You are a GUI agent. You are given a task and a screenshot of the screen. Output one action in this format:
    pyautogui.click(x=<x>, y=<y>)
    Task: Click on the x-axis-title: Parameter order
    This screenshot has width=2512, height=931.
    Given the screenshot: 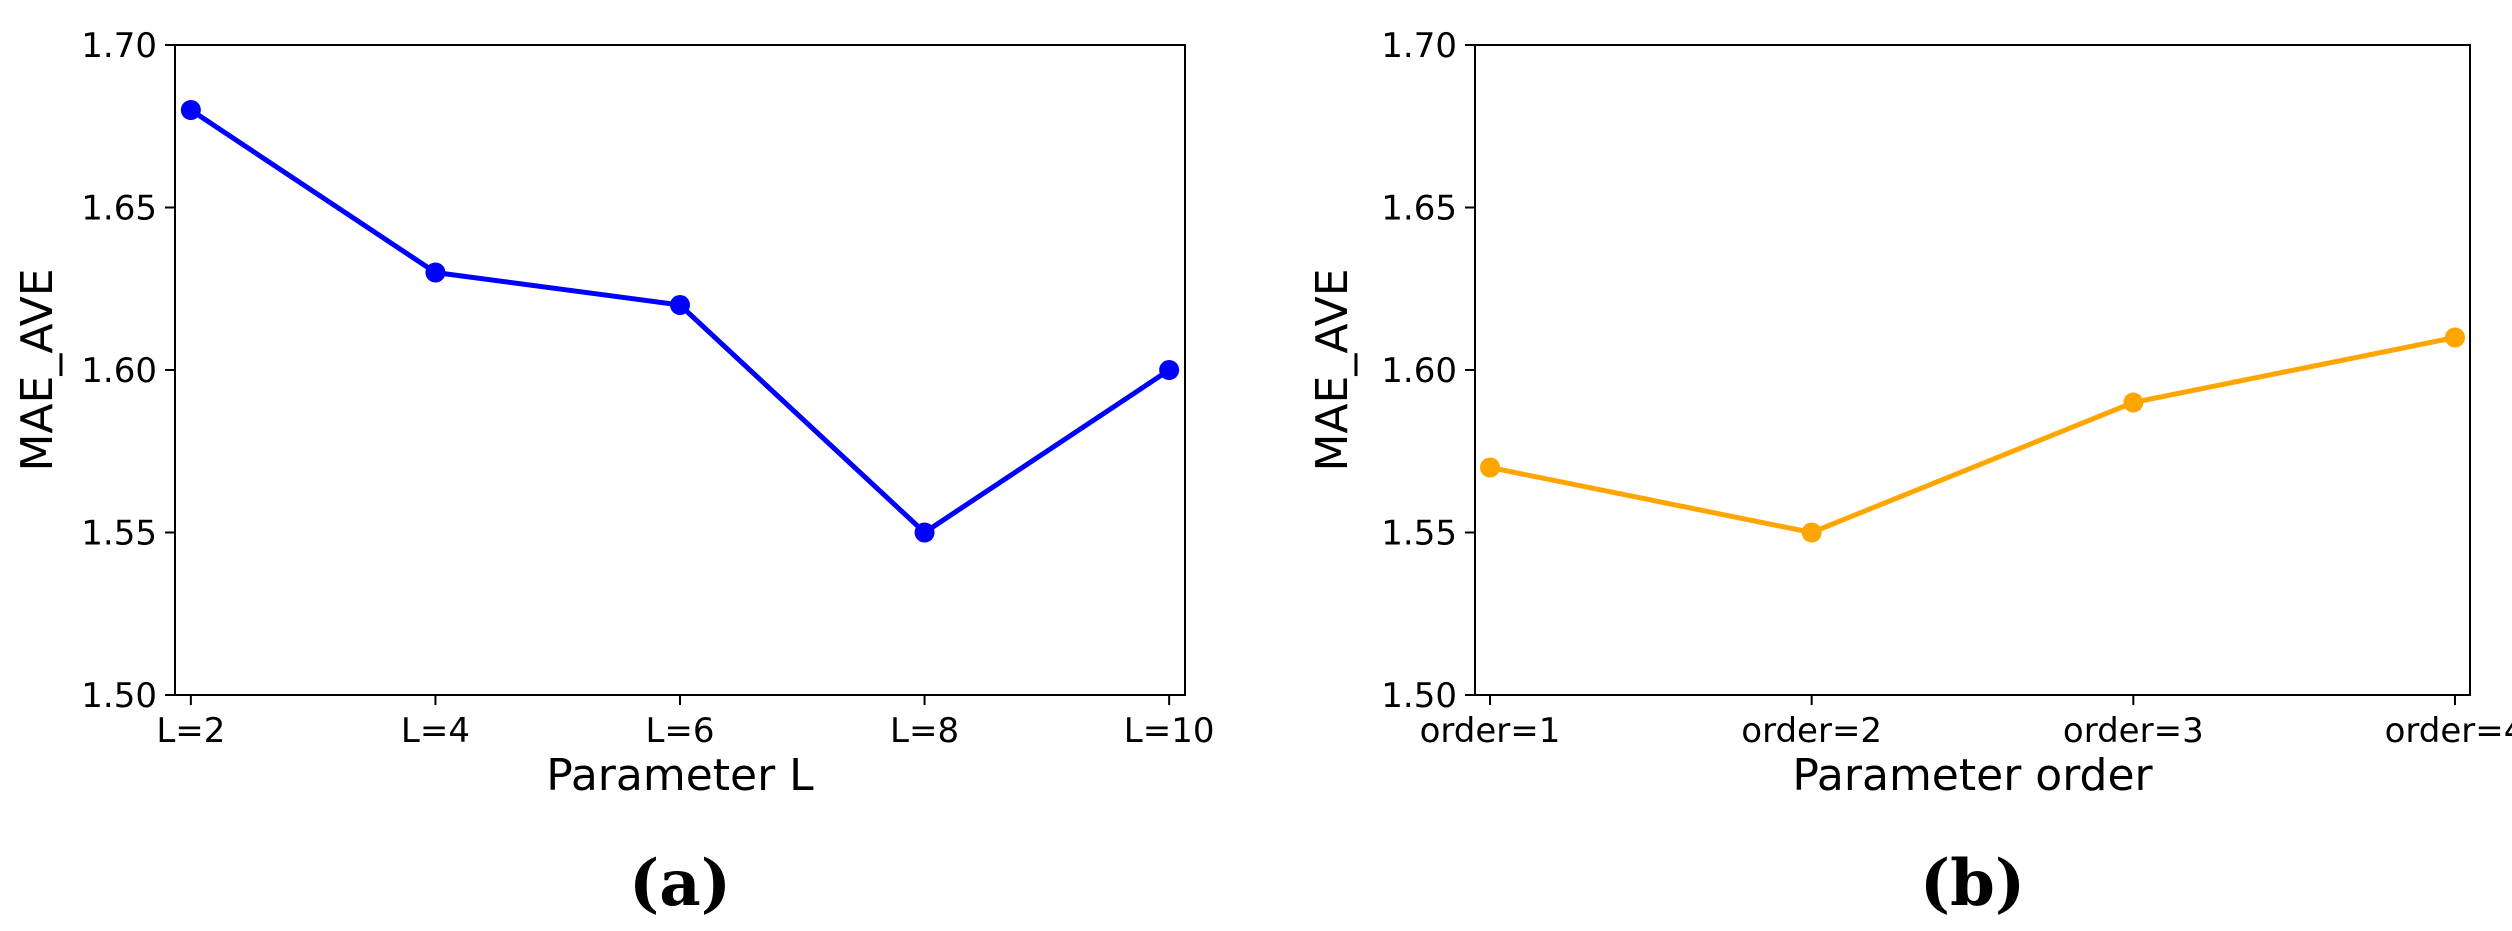 What is the action you would take?
    pyautogui.click(x=1972, y=775)
    